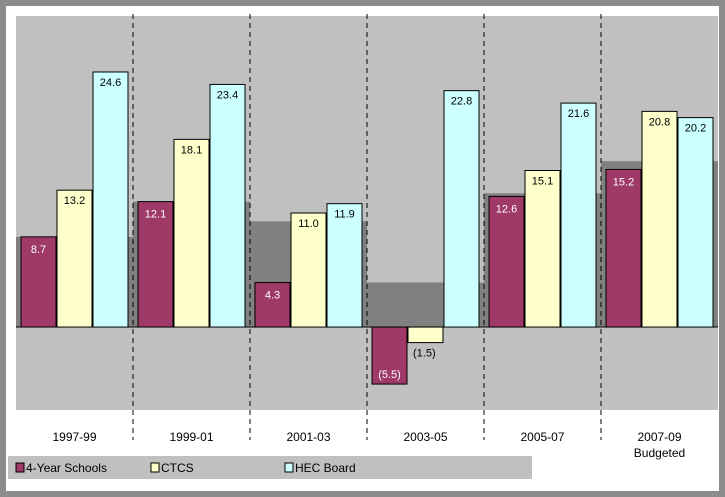  What do you see at coordinates (506, 209) in the screenshot?
I see `data-label: 12.6` at bounding box center [506, 209].